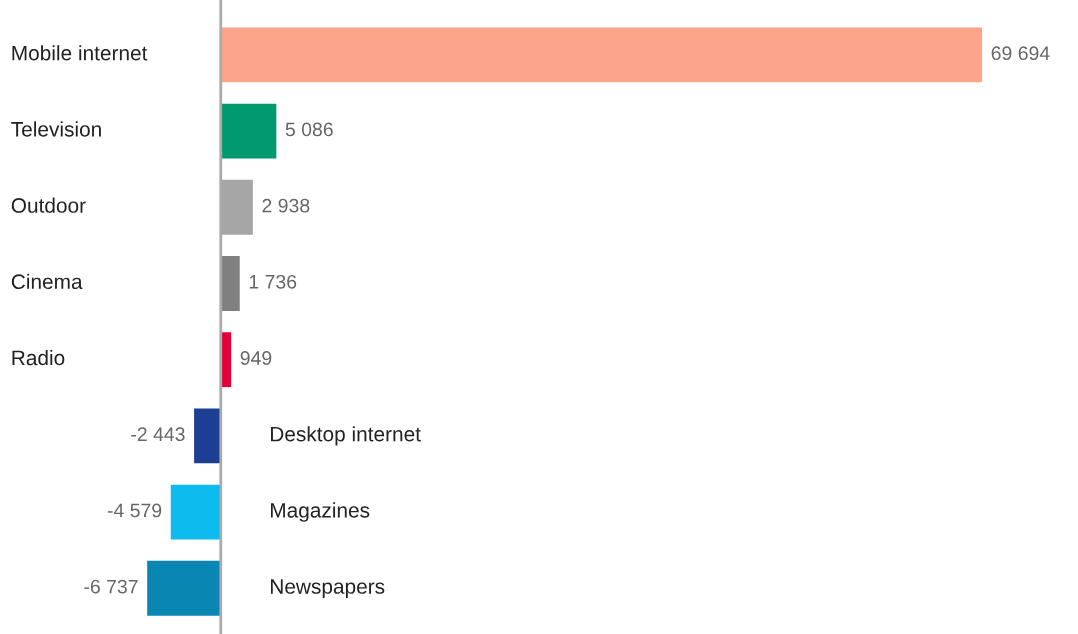 The width and height of the screenshot is (1078, 634). What do you see at coordinates (309, 129) in the screenshot?
I see `data-label: 5 086` at bounding box center [309, 129].